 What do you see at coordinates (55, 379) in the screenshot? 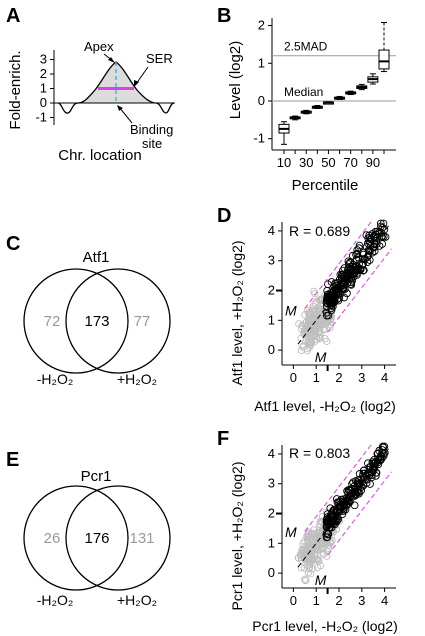
I see `venn-c-left-label: -H₂O₂` at bounding box center [55, 379].